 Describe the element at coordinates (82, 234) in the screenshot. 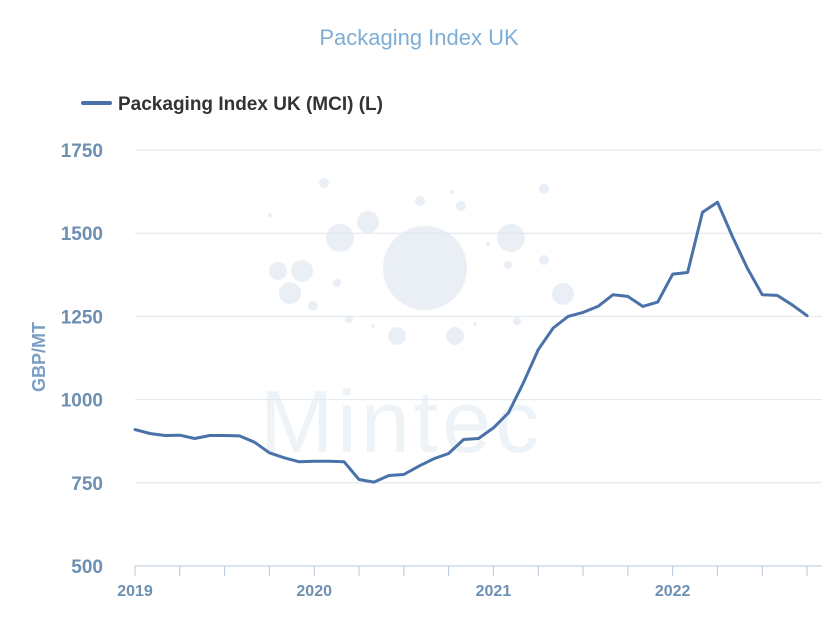

I see `y-tick-label: 1500` at that location.